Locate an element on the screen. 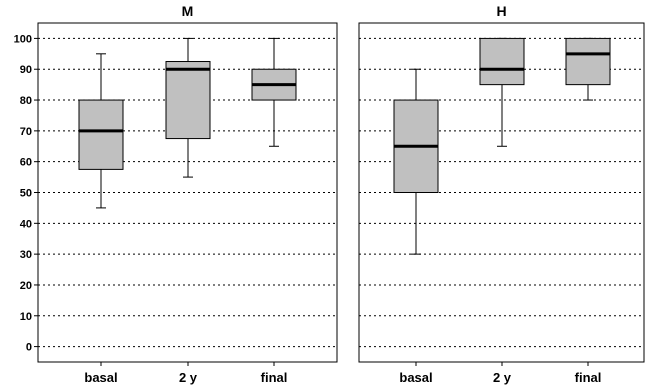 The image size is (652, 387). panel-1-2-y-label: 2 y is located at coordinates (188, 377).